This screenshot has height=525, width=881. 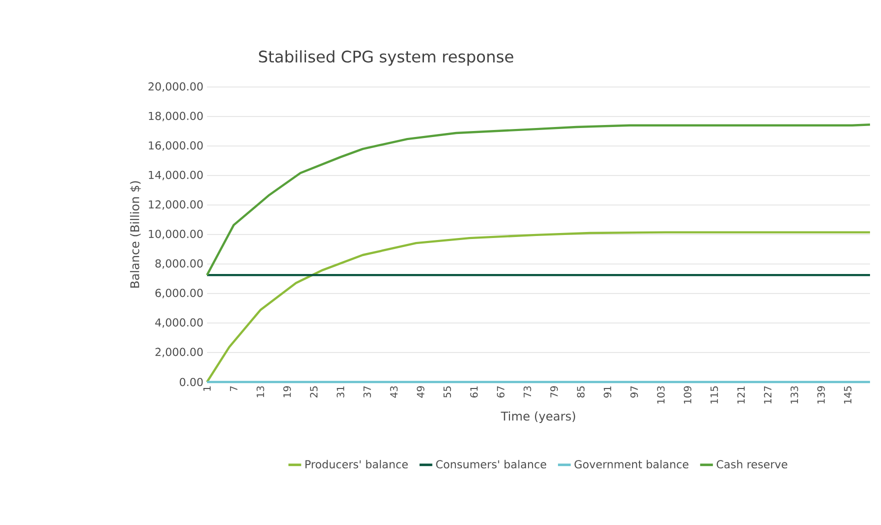 What do you see at coordinates (340, 392) in the screenshot?
I see `x-tick-label: 31` at bounding box center [340, 392].